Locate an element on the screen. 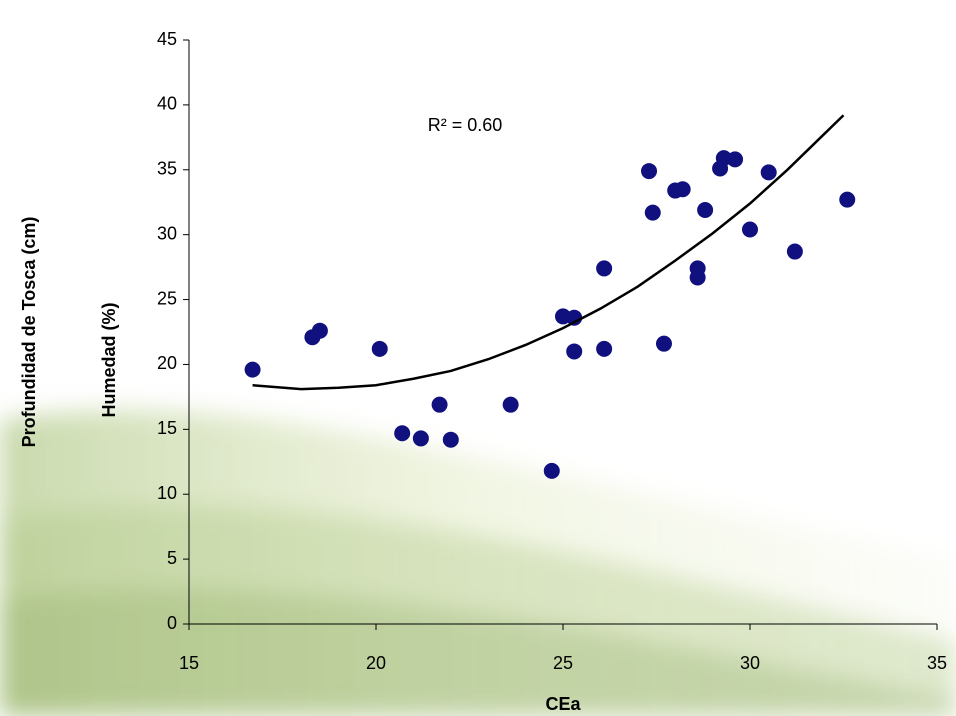 This screenshot has height=716, width=956. x-tick-label: 35 is located at coordinates (937, 663).